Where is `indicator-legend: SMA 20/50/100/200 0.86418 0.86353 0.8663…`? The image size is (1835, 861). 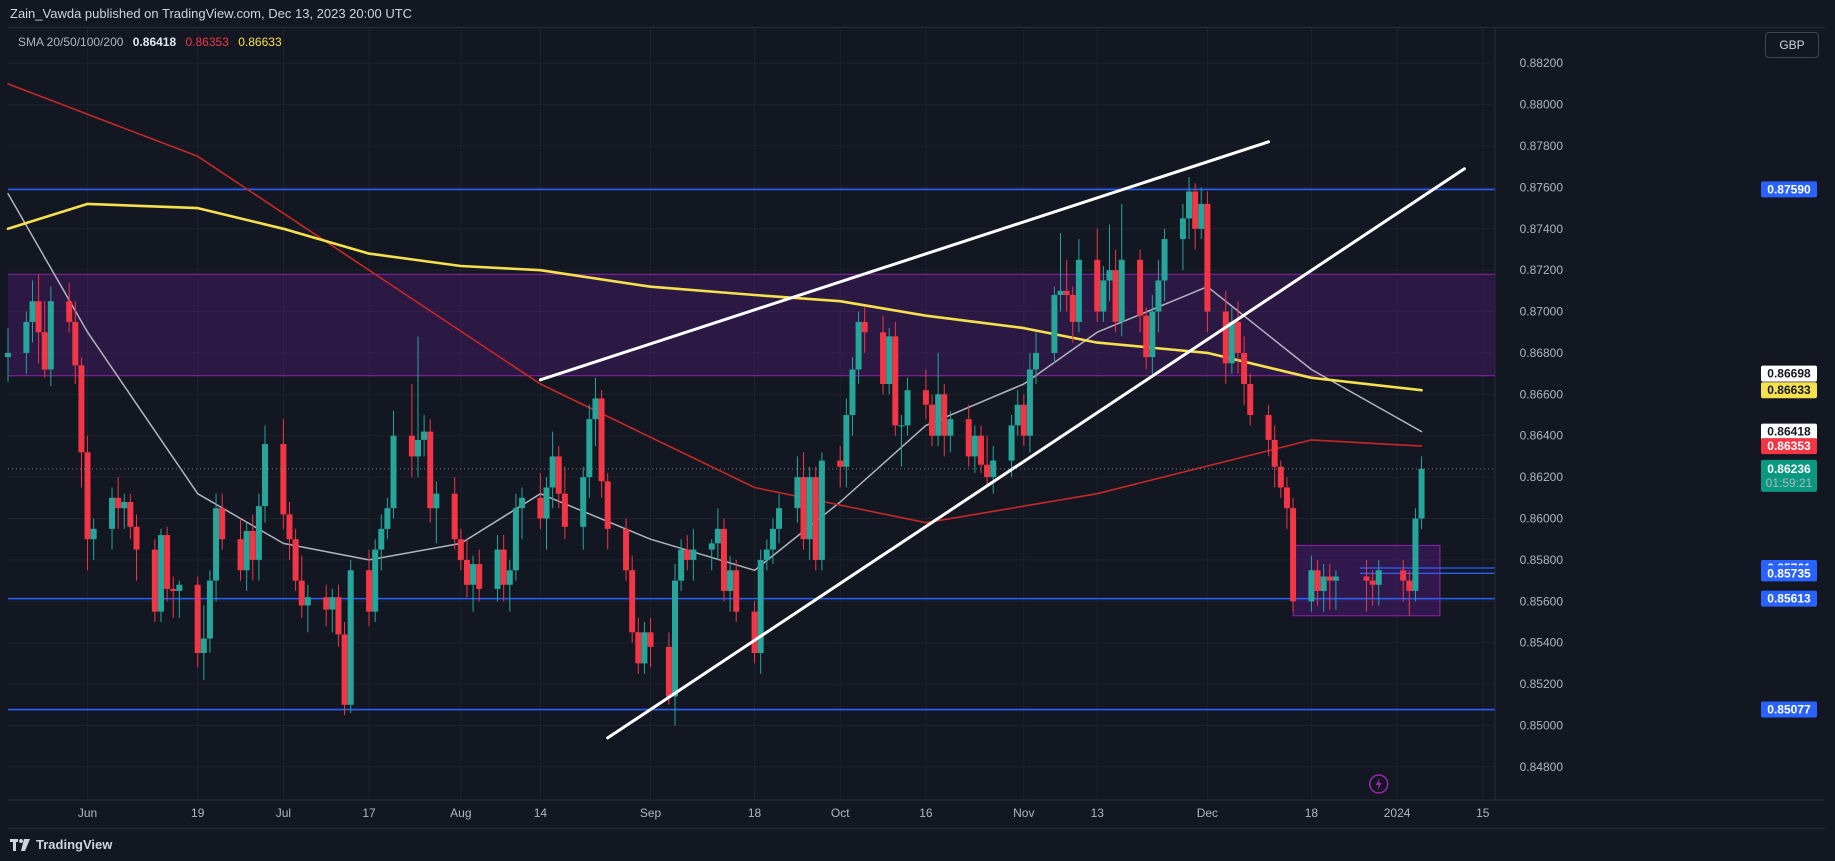 indicator-legend: SMA 20/50/100/200 0.86418 0.86353 0.8663… is located at coordinates (153, 42).